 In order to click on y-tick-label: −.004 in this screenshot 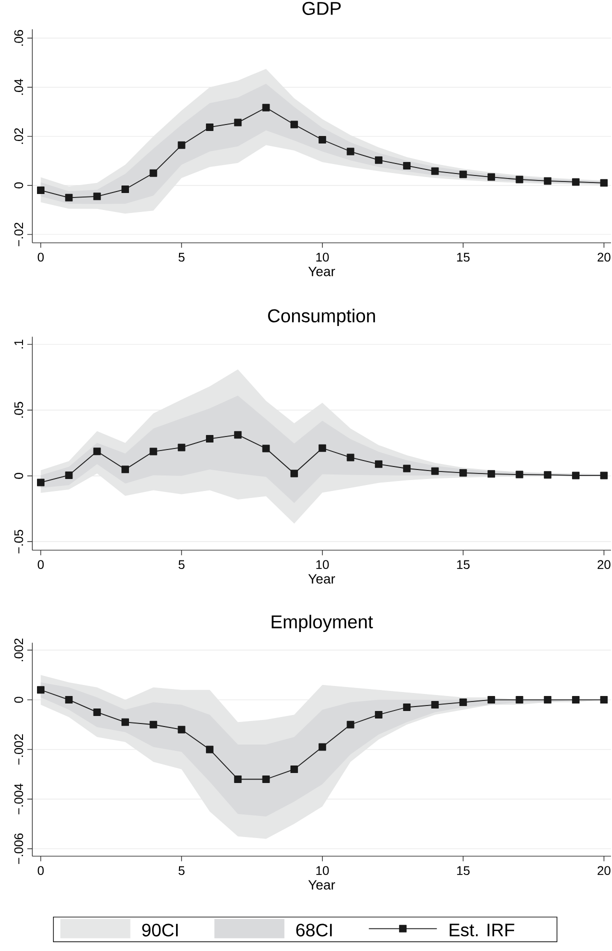, I will do `click(19, 799)`.